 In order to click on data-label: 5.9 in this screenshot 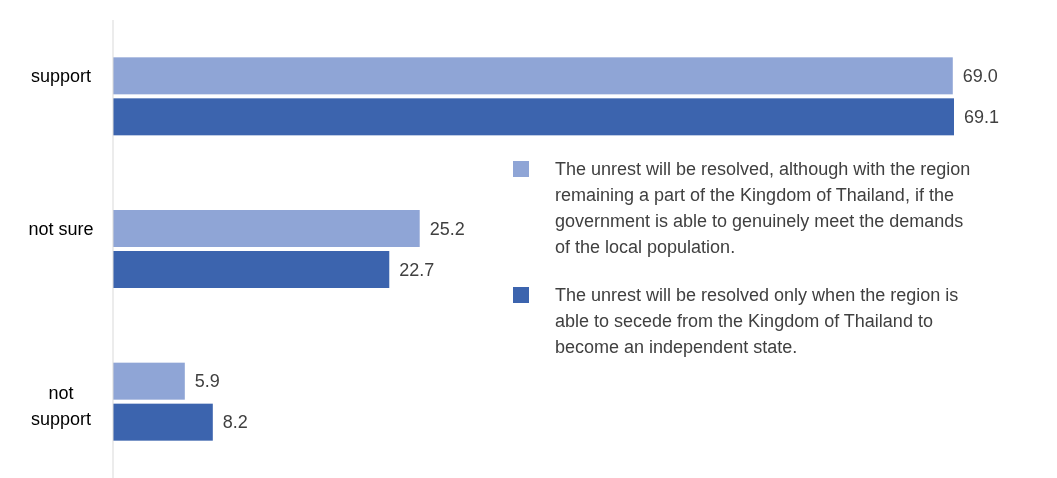, I will do `click(207, 381)`.